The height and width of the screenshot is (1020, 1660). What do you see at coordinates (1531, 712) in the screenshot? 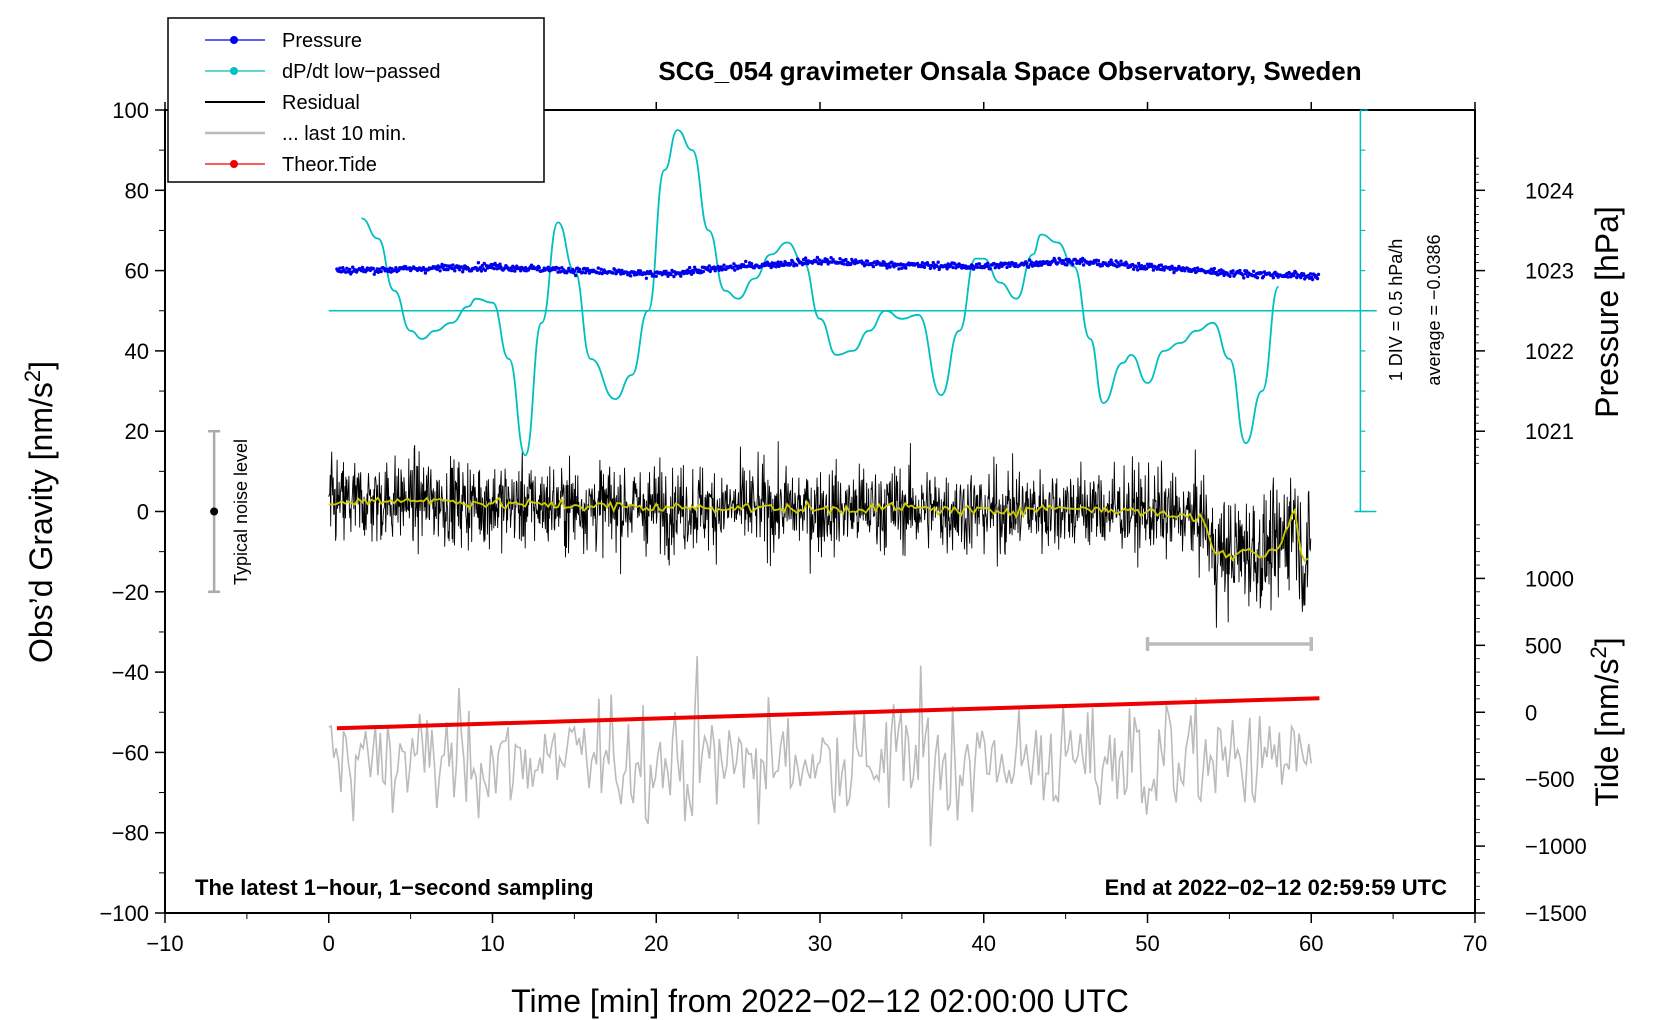
I see `tide-tick-label: 0` at bounding box center [1531, 712].